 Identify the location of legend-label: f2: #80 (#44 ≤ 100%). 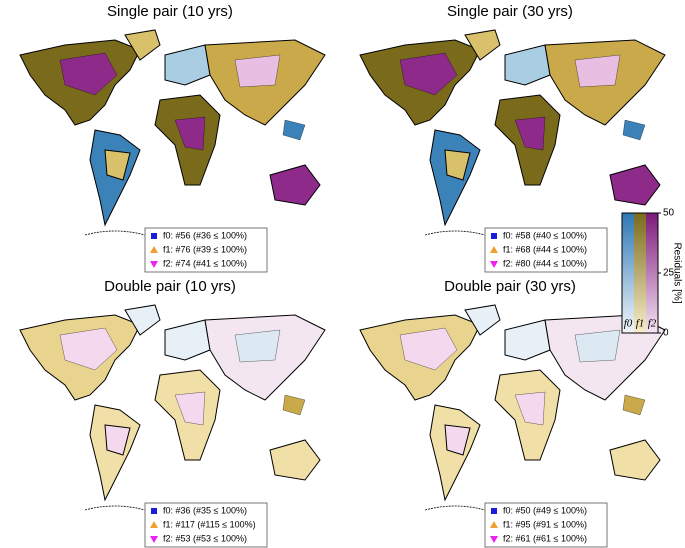
(545, 263).